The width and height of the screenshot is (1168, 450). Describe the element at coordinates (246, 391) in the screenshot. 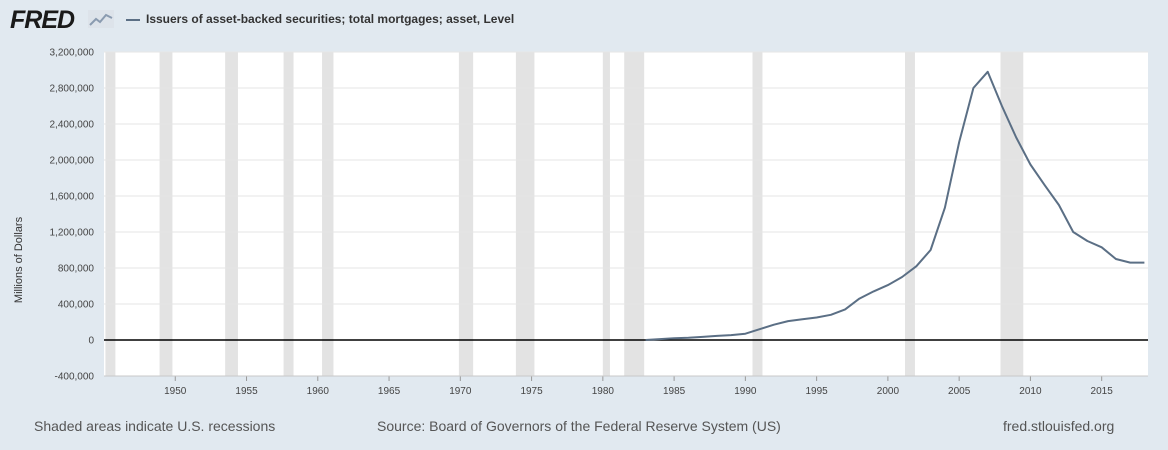

I see `x-tick-label: 1955` at that location.